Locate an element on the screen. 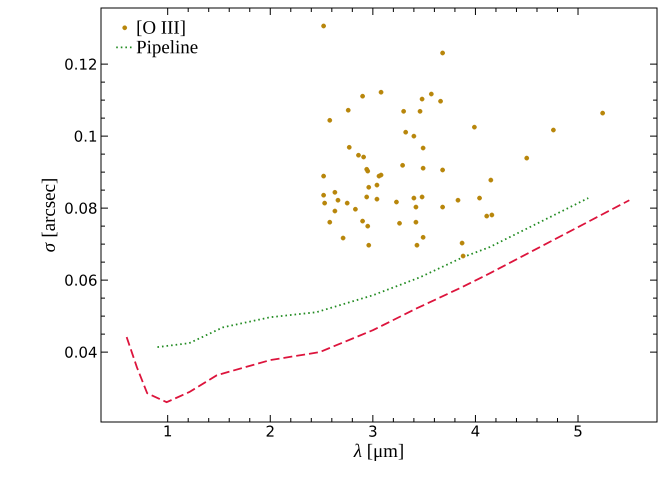  y-tick-label: 0.04 is located at coordinates (81, 352).